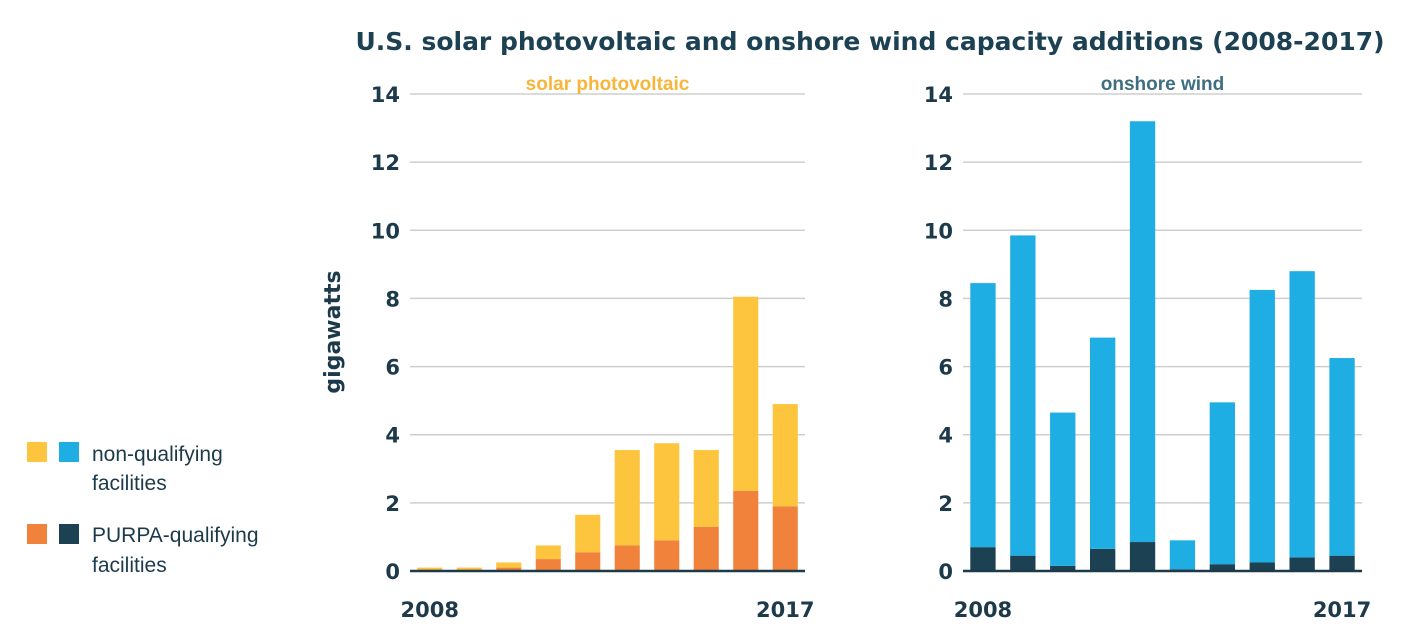 This screenshot has height=640, width=1412. What do you see at coordinates (37, 452) in the screenshot?
I see `legend-swatch-solar-non-qualifying` at bounding box center [37, 452].